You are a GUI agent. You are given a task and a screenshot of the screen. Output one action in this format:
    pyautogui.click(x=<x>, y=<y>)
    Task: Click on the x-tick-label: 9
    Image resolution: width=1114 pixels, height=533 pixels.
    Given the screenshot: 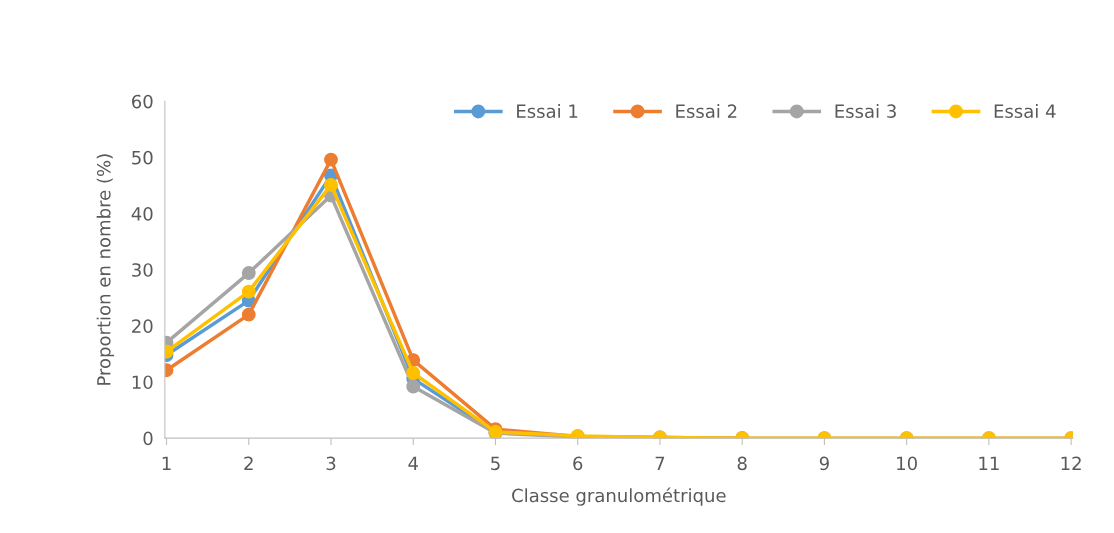 What is the action you would take?
    pyautogui.click(x=824, y=463)
    